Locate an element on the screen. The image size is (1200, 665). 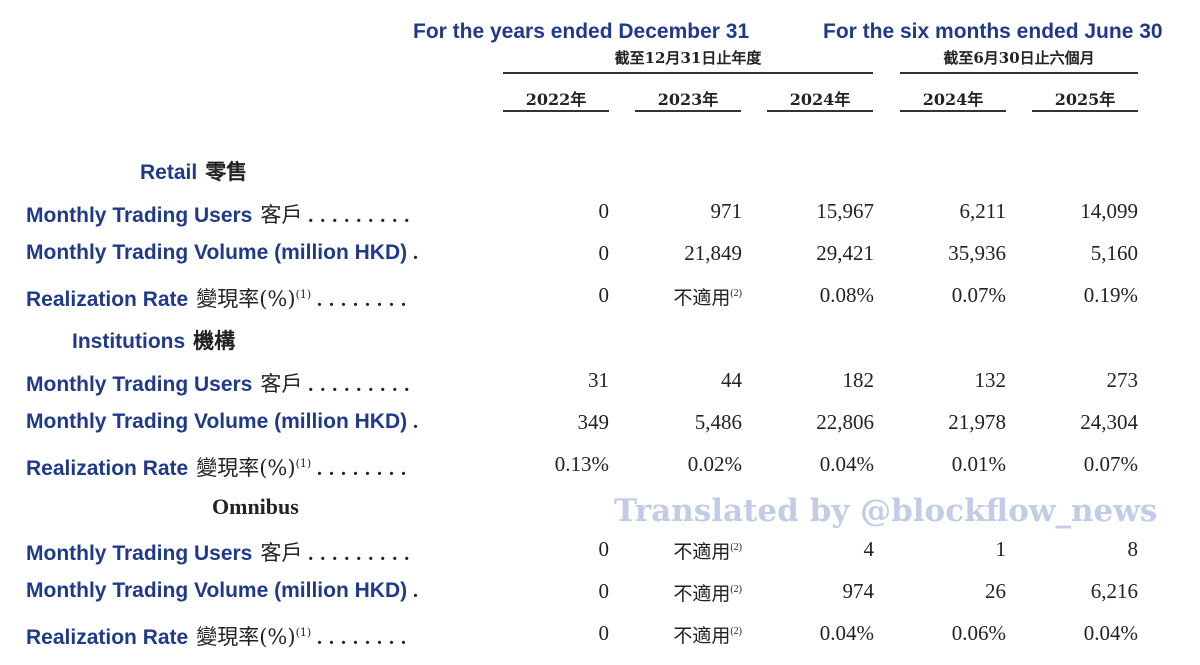
section-title-omnibus: Omnibus is located at coordinates (255, 507).